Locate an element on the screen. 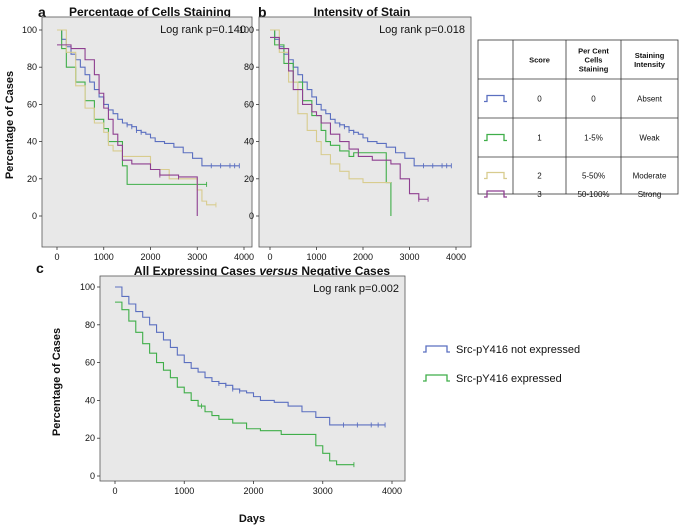 This screenshot has height=526, width=685. panel-c-legend-label: Src-pY416 not expressed is located at coordinates (518, 350).